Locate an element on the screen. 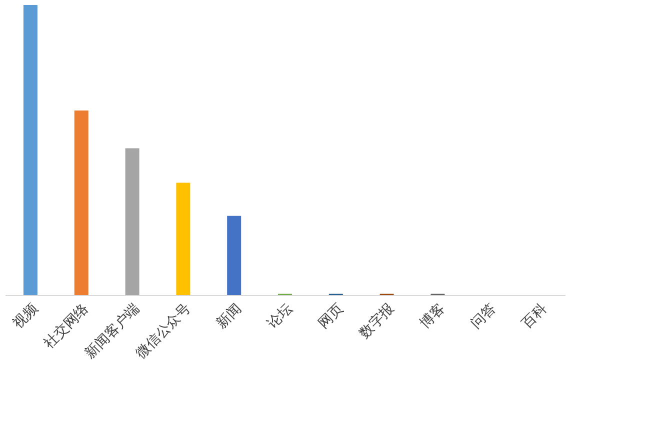 Image resolution: width=650 pixels, height=446 pixels. x-tick-label: 论坛 is located at coordinates (280, 316).